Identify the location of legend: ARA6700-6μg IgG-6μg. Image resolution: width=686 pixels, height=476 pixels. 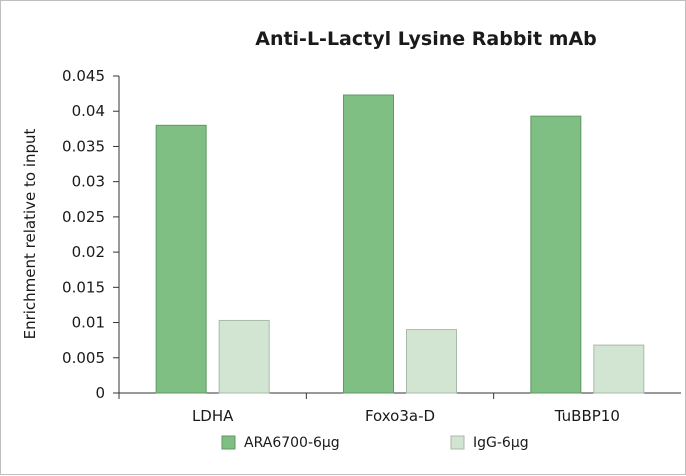
(375, 443).